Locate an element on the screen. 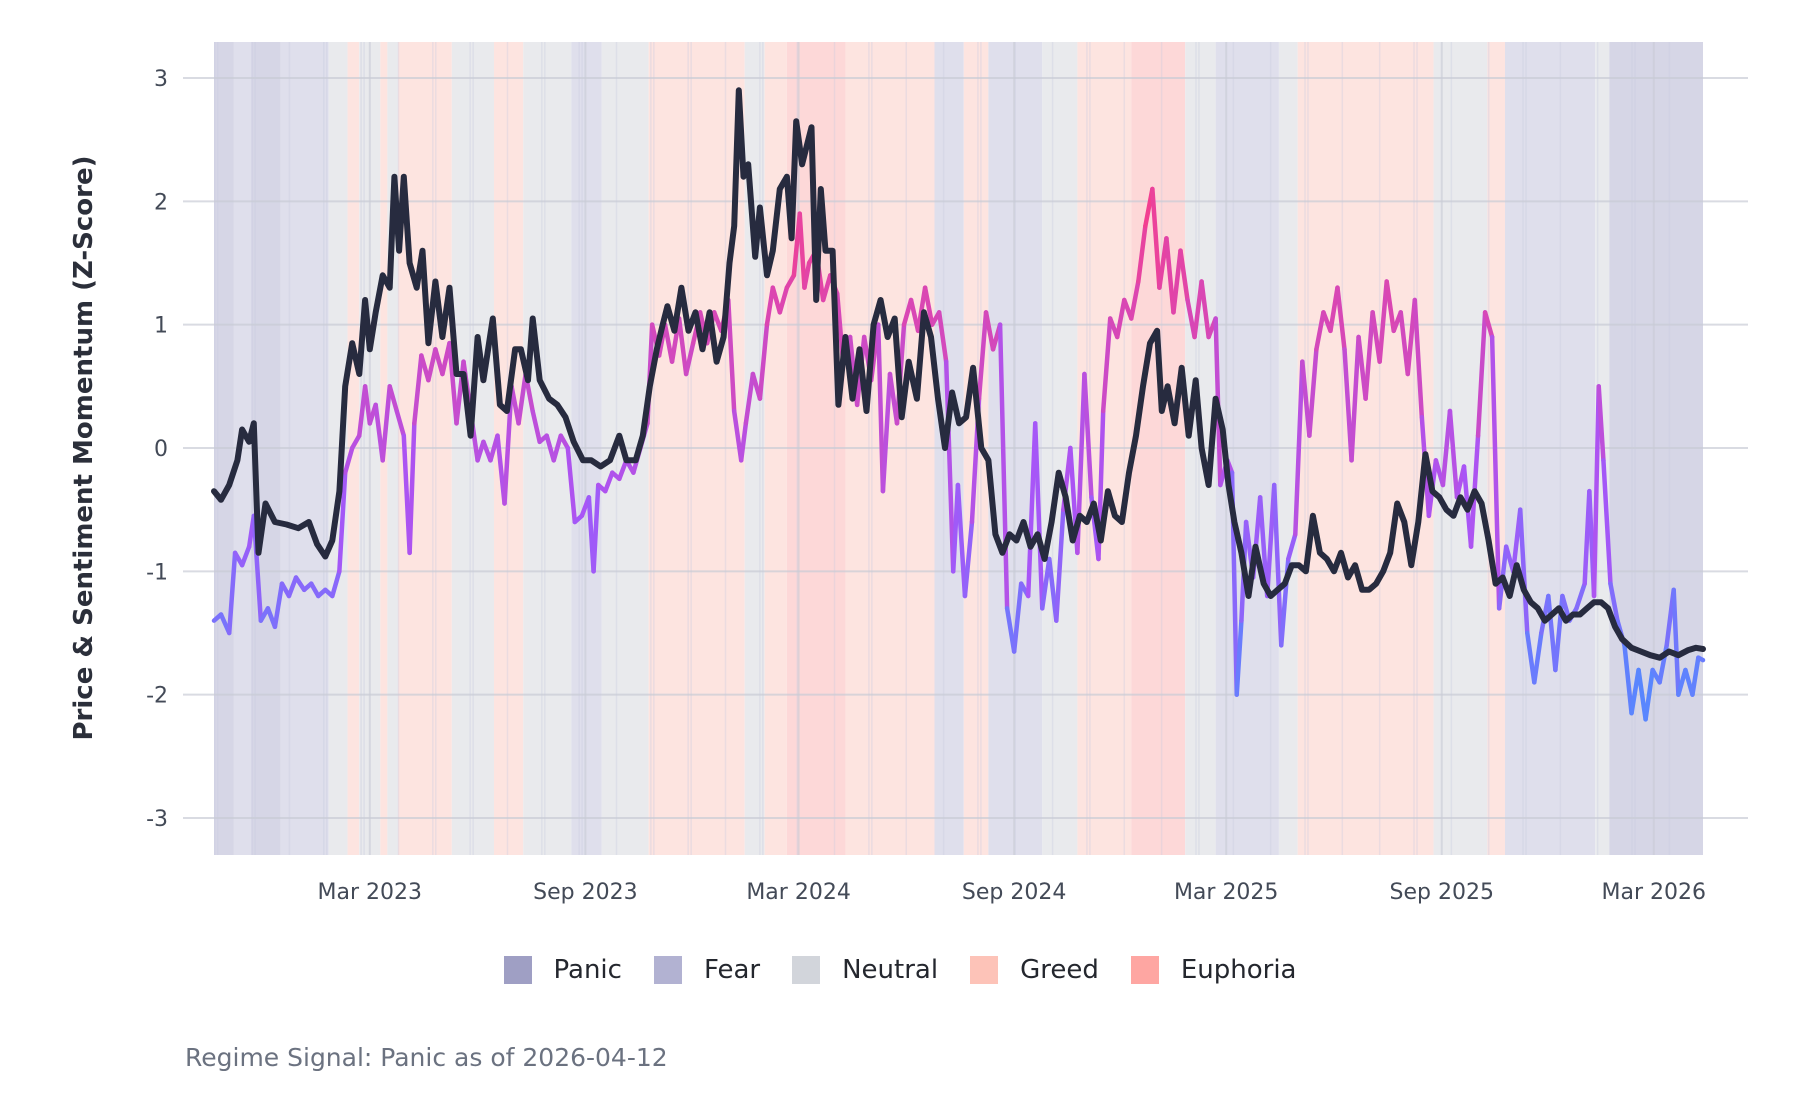  legend-label: Neutral is located at coordinates (890, 970).